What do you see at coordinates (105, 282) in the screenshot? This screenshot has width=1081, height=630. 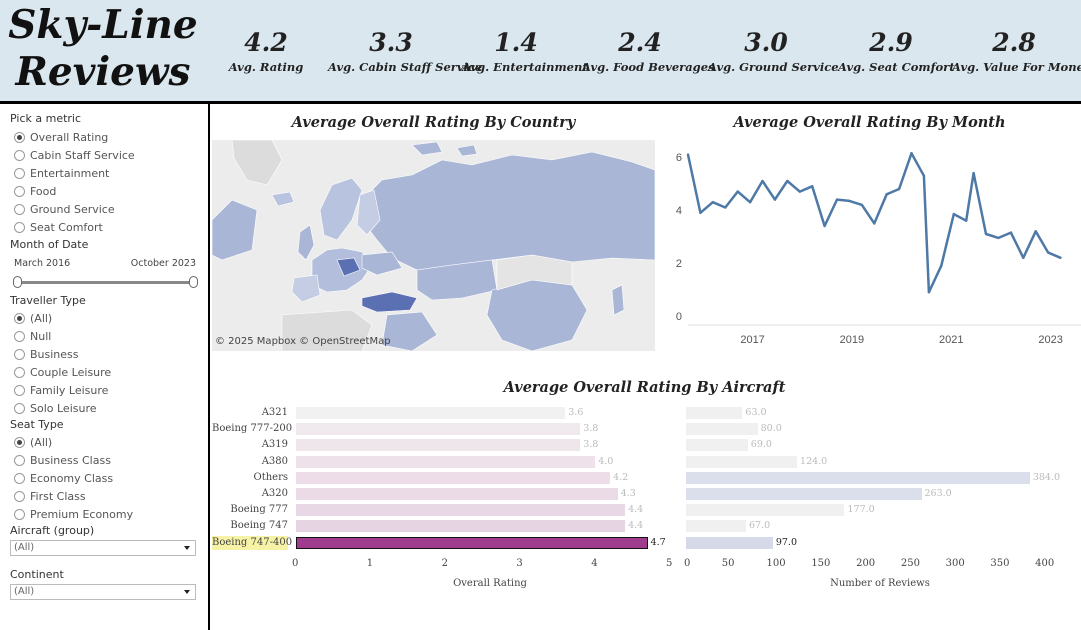 I see `month-slider-track` at bounding box center [105, 282].